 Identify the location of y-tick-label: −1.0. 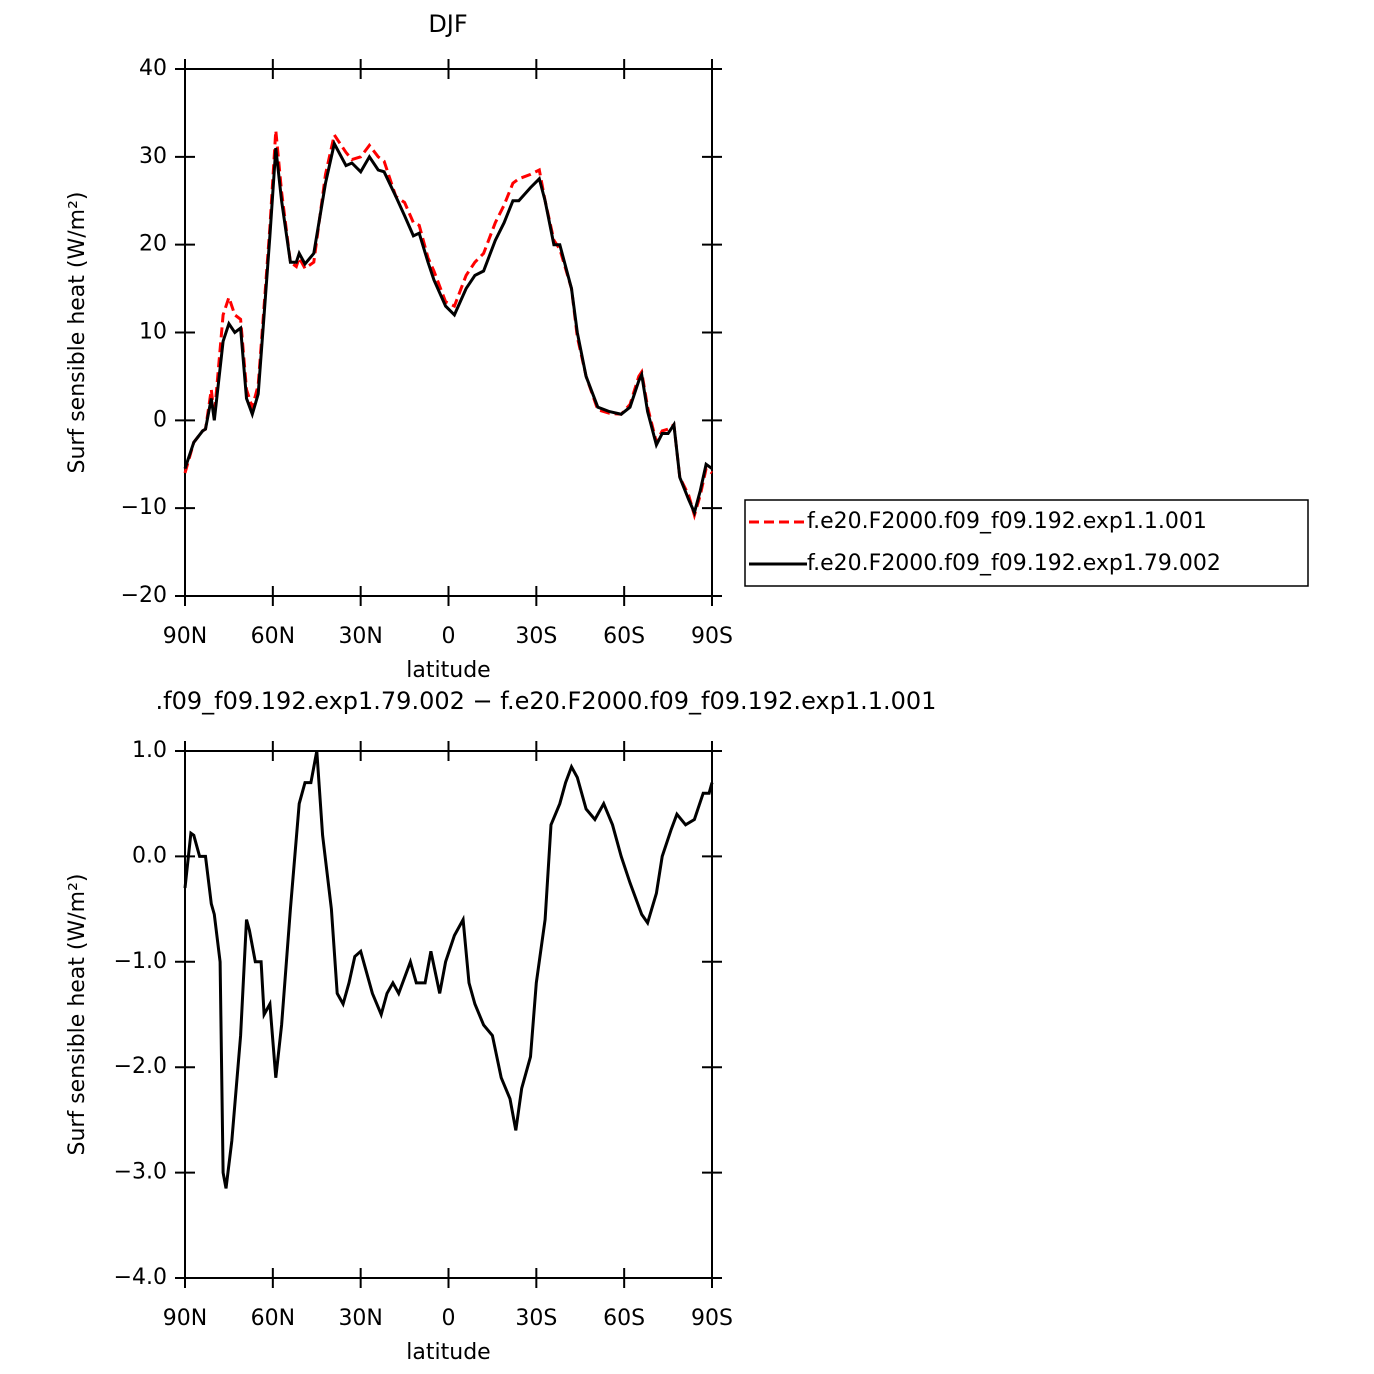
(140, 961).